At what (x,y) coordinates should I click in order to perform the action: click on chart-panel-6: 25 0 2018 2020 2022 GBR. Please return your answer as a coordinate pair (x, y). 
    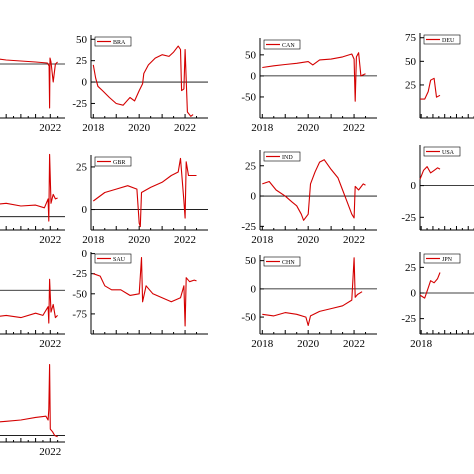
    Looking at the image, I should click on (142, 200).